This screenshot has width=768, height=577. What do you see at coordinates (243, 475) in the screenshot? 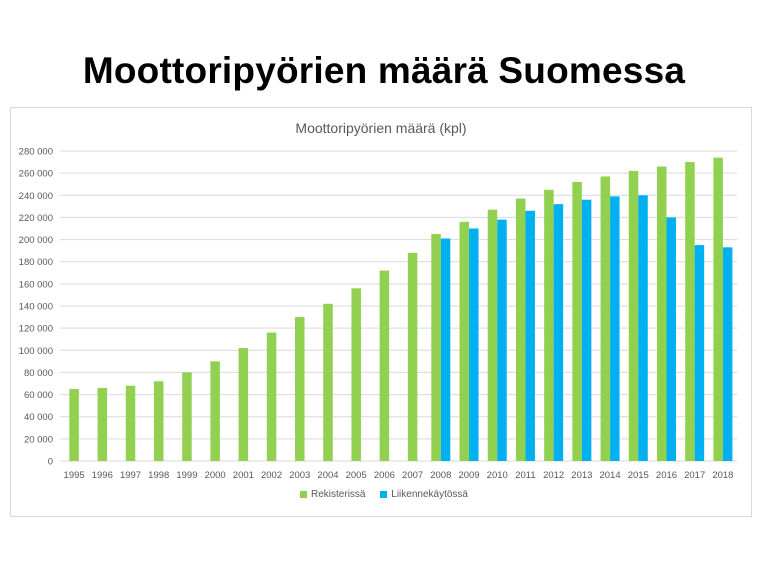
I see `x-tick-label: 2001` at bounding box center [243, 475].